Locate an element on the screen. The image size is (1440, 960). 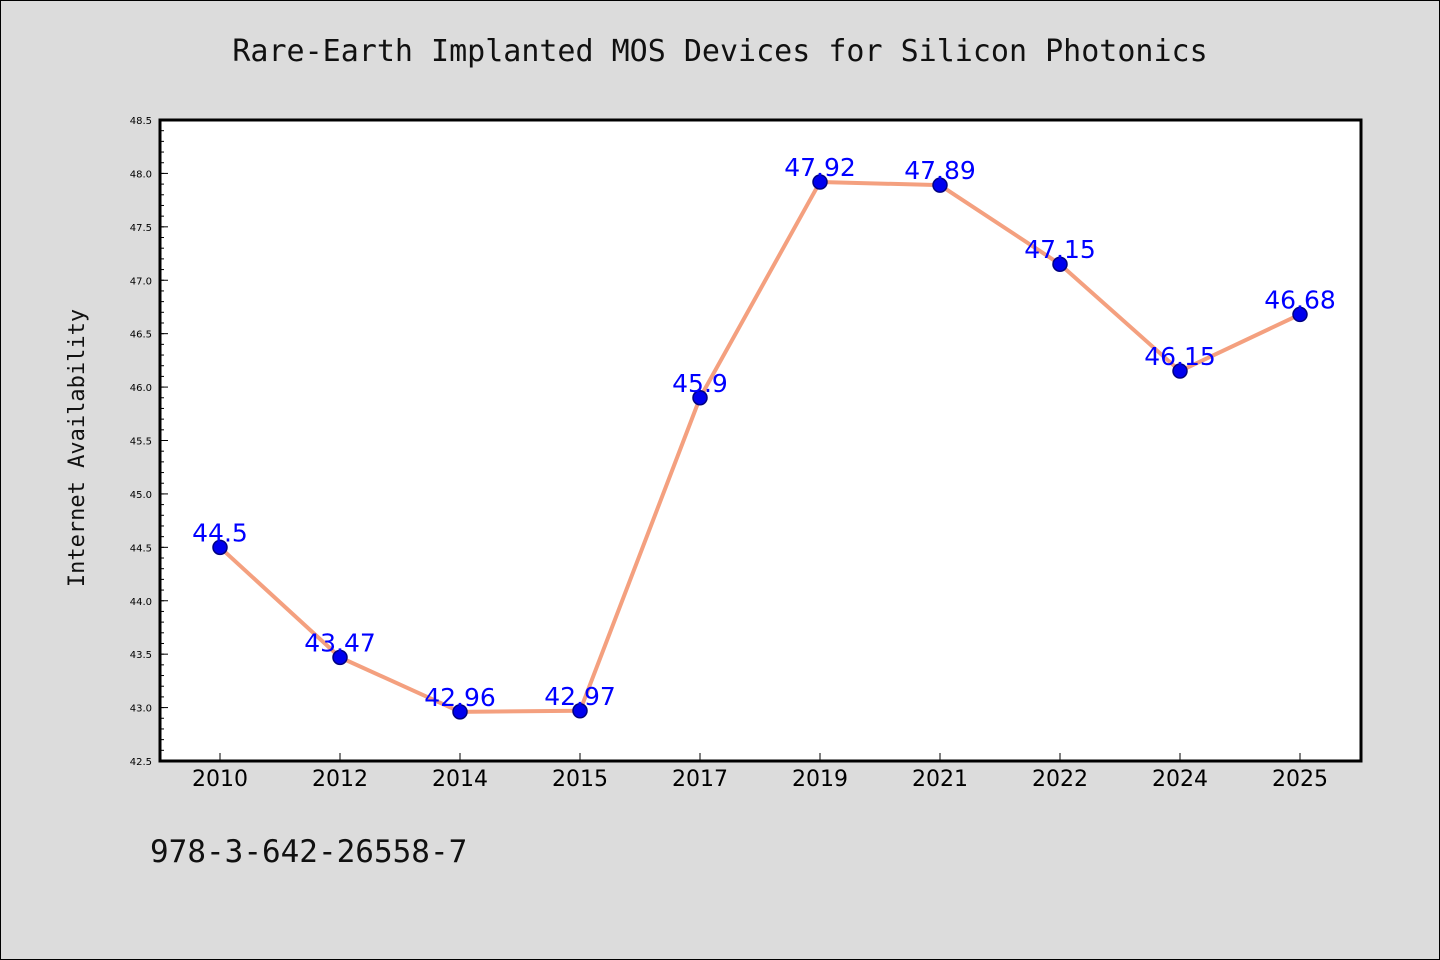
x-tick-label: 2024 is located at coordinates (1180, 779).